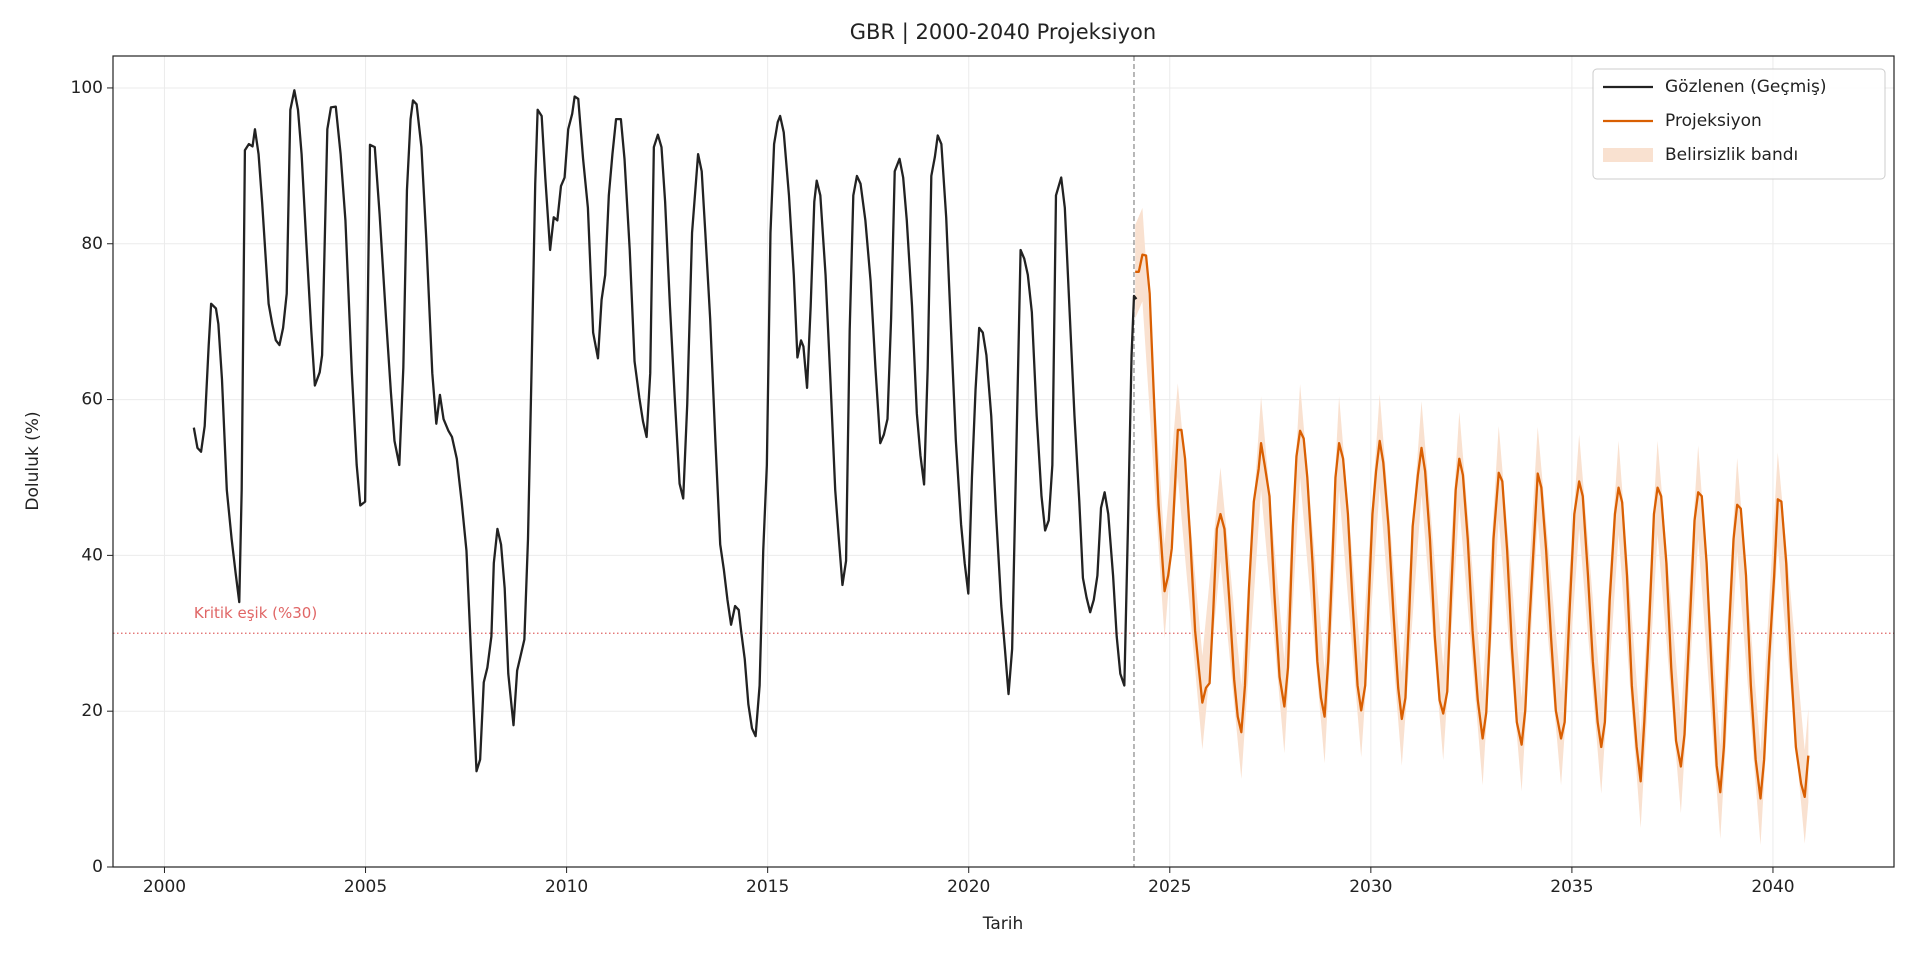 Image resolution: width=1920 pixels, height=960 pixels. What do you see at coordinates (255, 613) in the screenshot?
I see `threshold-label: Kritik eşik (%30)` at bounding box center [255, 613].